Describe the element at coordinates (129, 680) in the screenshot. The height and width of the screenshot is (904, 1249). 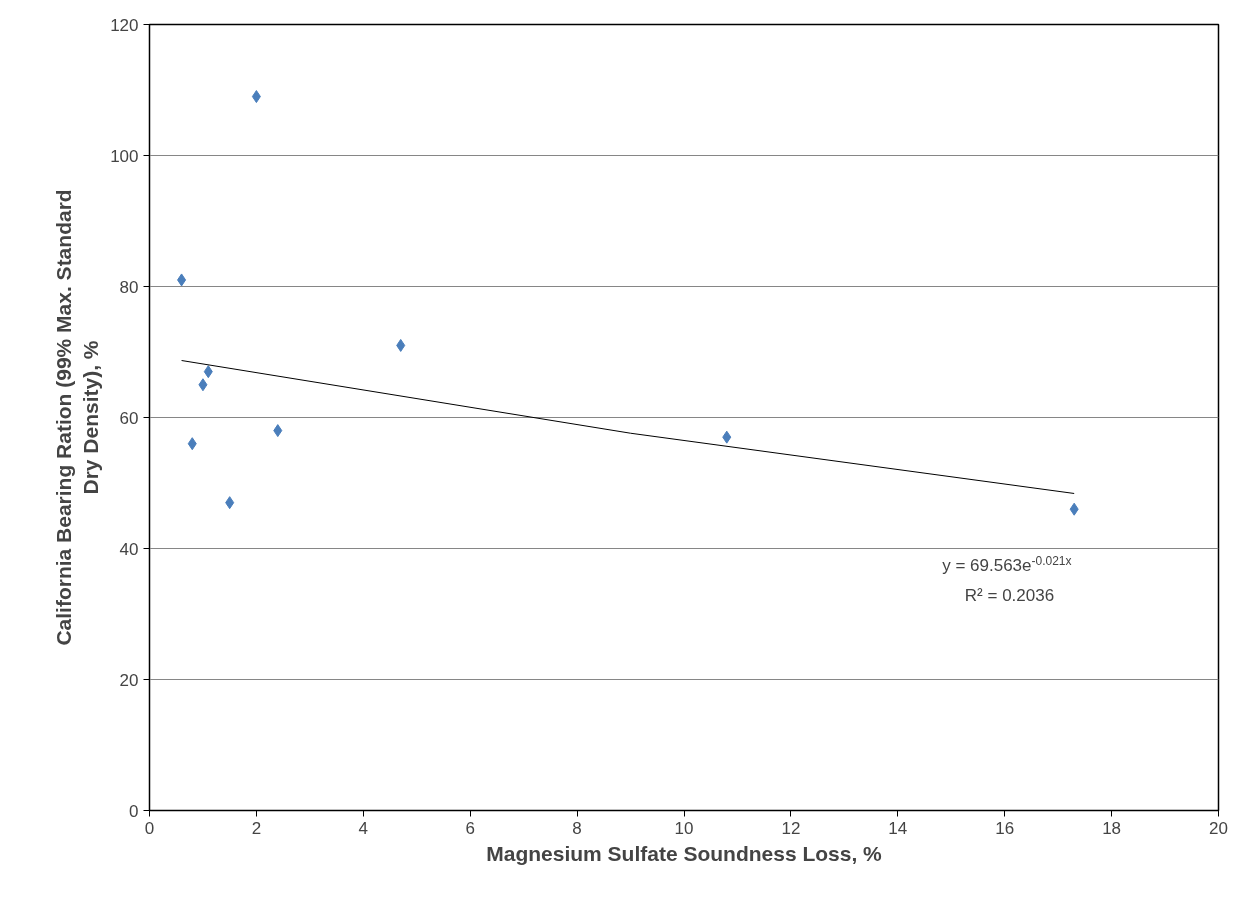
I see `y-tick-label: 20` at that location.